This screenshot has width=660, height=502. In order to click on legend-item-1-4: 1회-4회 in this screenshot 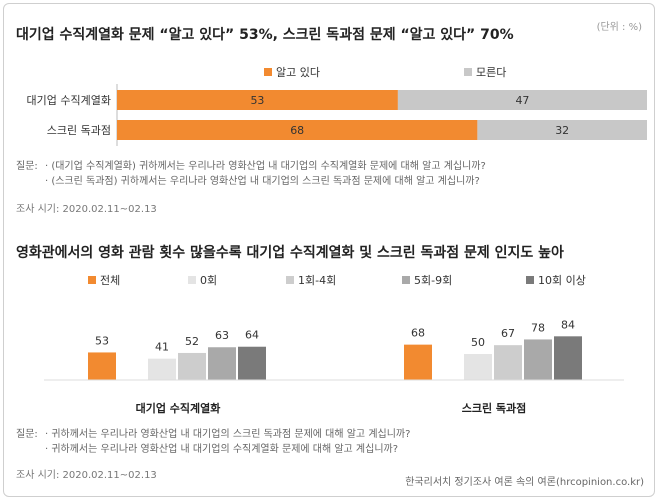, I will do `click(311, 280)`.